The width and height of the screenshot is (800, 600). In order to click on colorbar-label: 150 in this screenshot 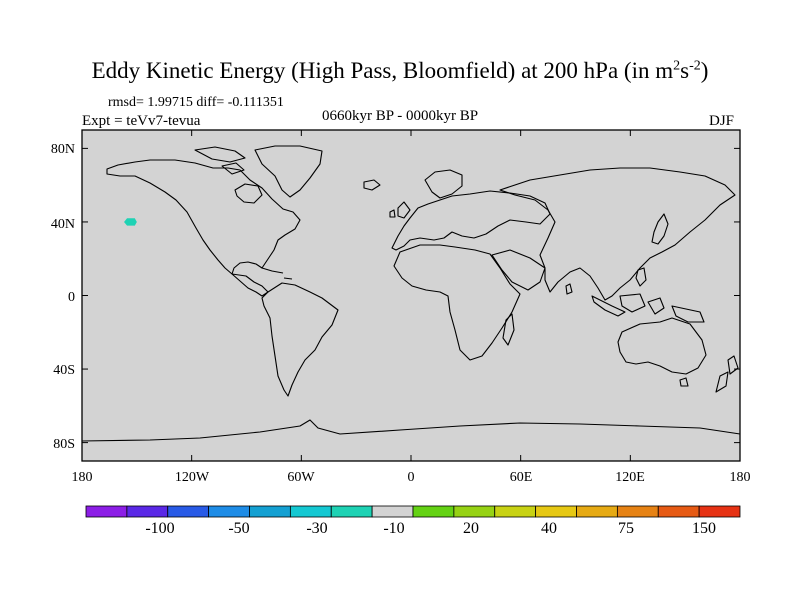, I will do `click(704, 528)`.